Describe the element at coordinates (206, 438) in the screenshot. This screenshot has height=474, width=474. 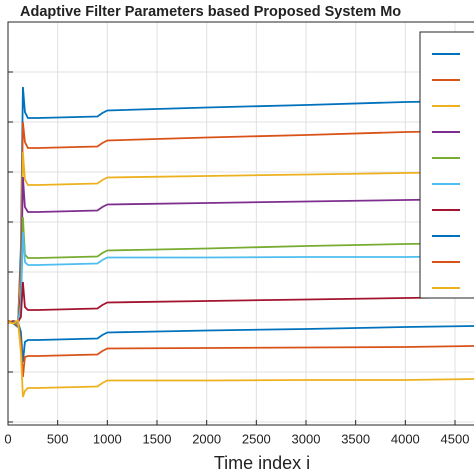
I see `x-tick-label: 2000` at that location.